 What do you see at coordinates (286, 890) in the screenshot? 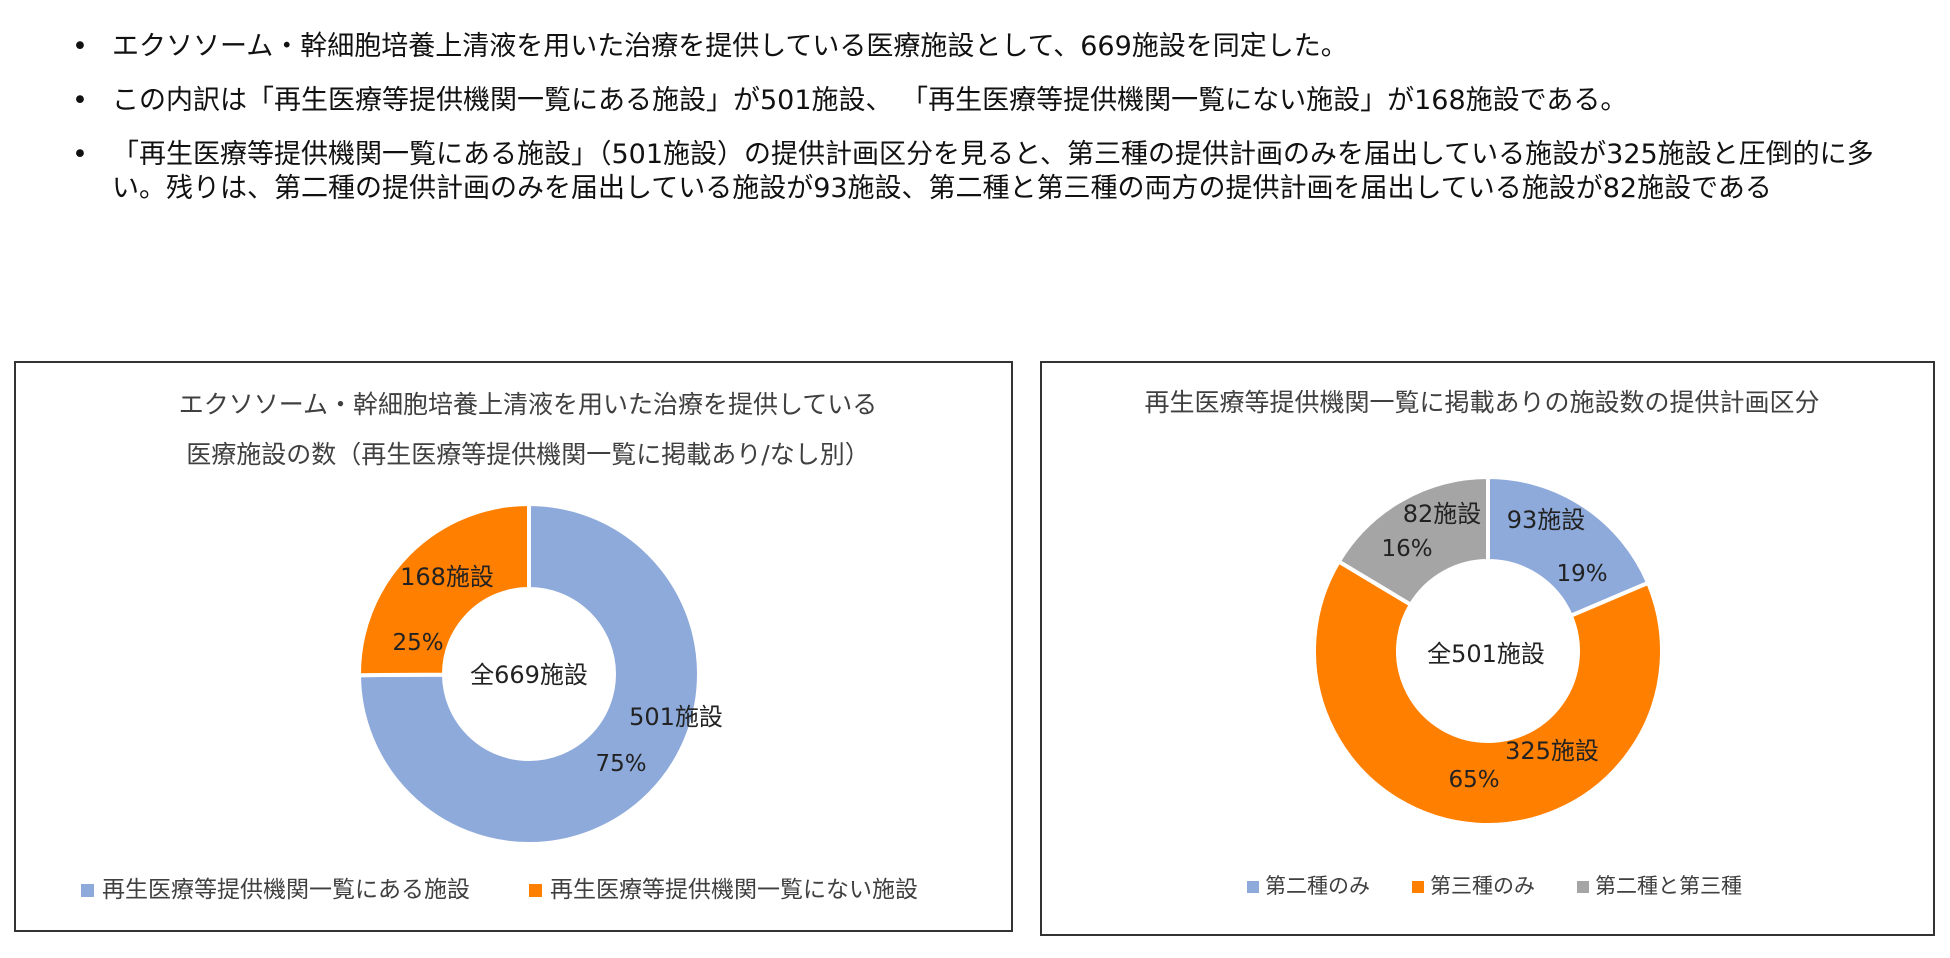
I see `legend-label: 再生医療等提供機関一覧にある施設` at bounding box center [286, 890].